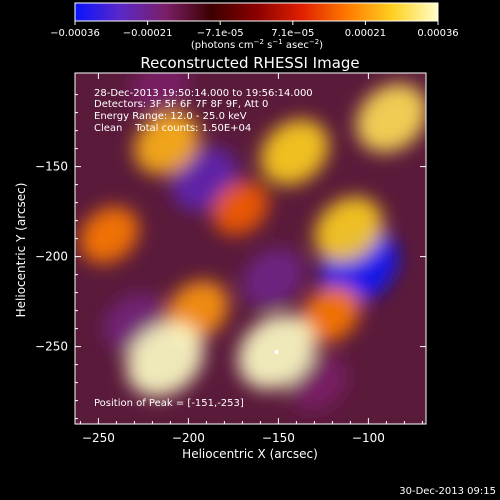  What do you see at coordinates (148, 33) in the screenshot?
I see `colorbar-tick-label: −0.00021` at bounding box center [148, 33].